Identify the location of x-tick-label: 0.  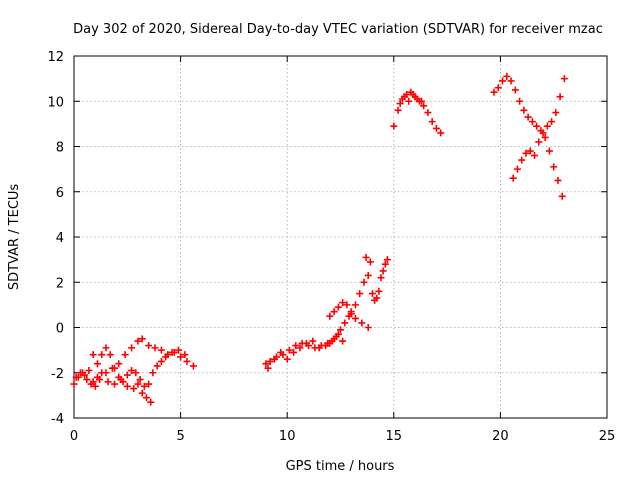
(74, 436).